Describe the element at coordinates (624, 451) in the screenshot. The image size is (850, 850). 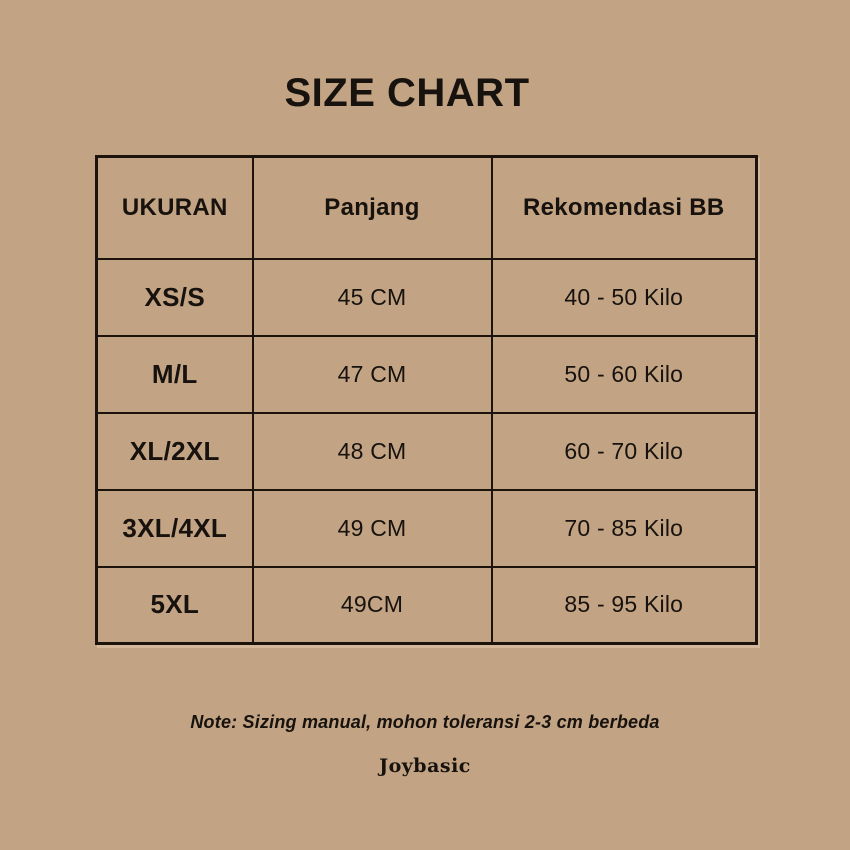
I see `weight-cell: 60 - 70 Kilo` at that location.